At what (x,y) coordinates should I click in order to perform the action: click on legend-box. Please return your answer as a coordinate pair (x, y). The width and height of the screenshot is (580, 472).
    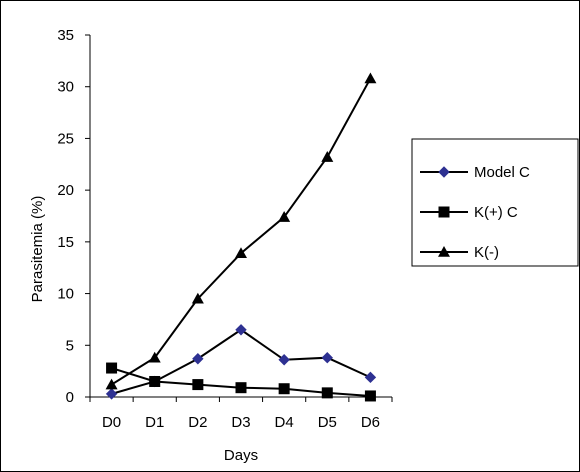
    Looking at the image, I should click on (495, 202).